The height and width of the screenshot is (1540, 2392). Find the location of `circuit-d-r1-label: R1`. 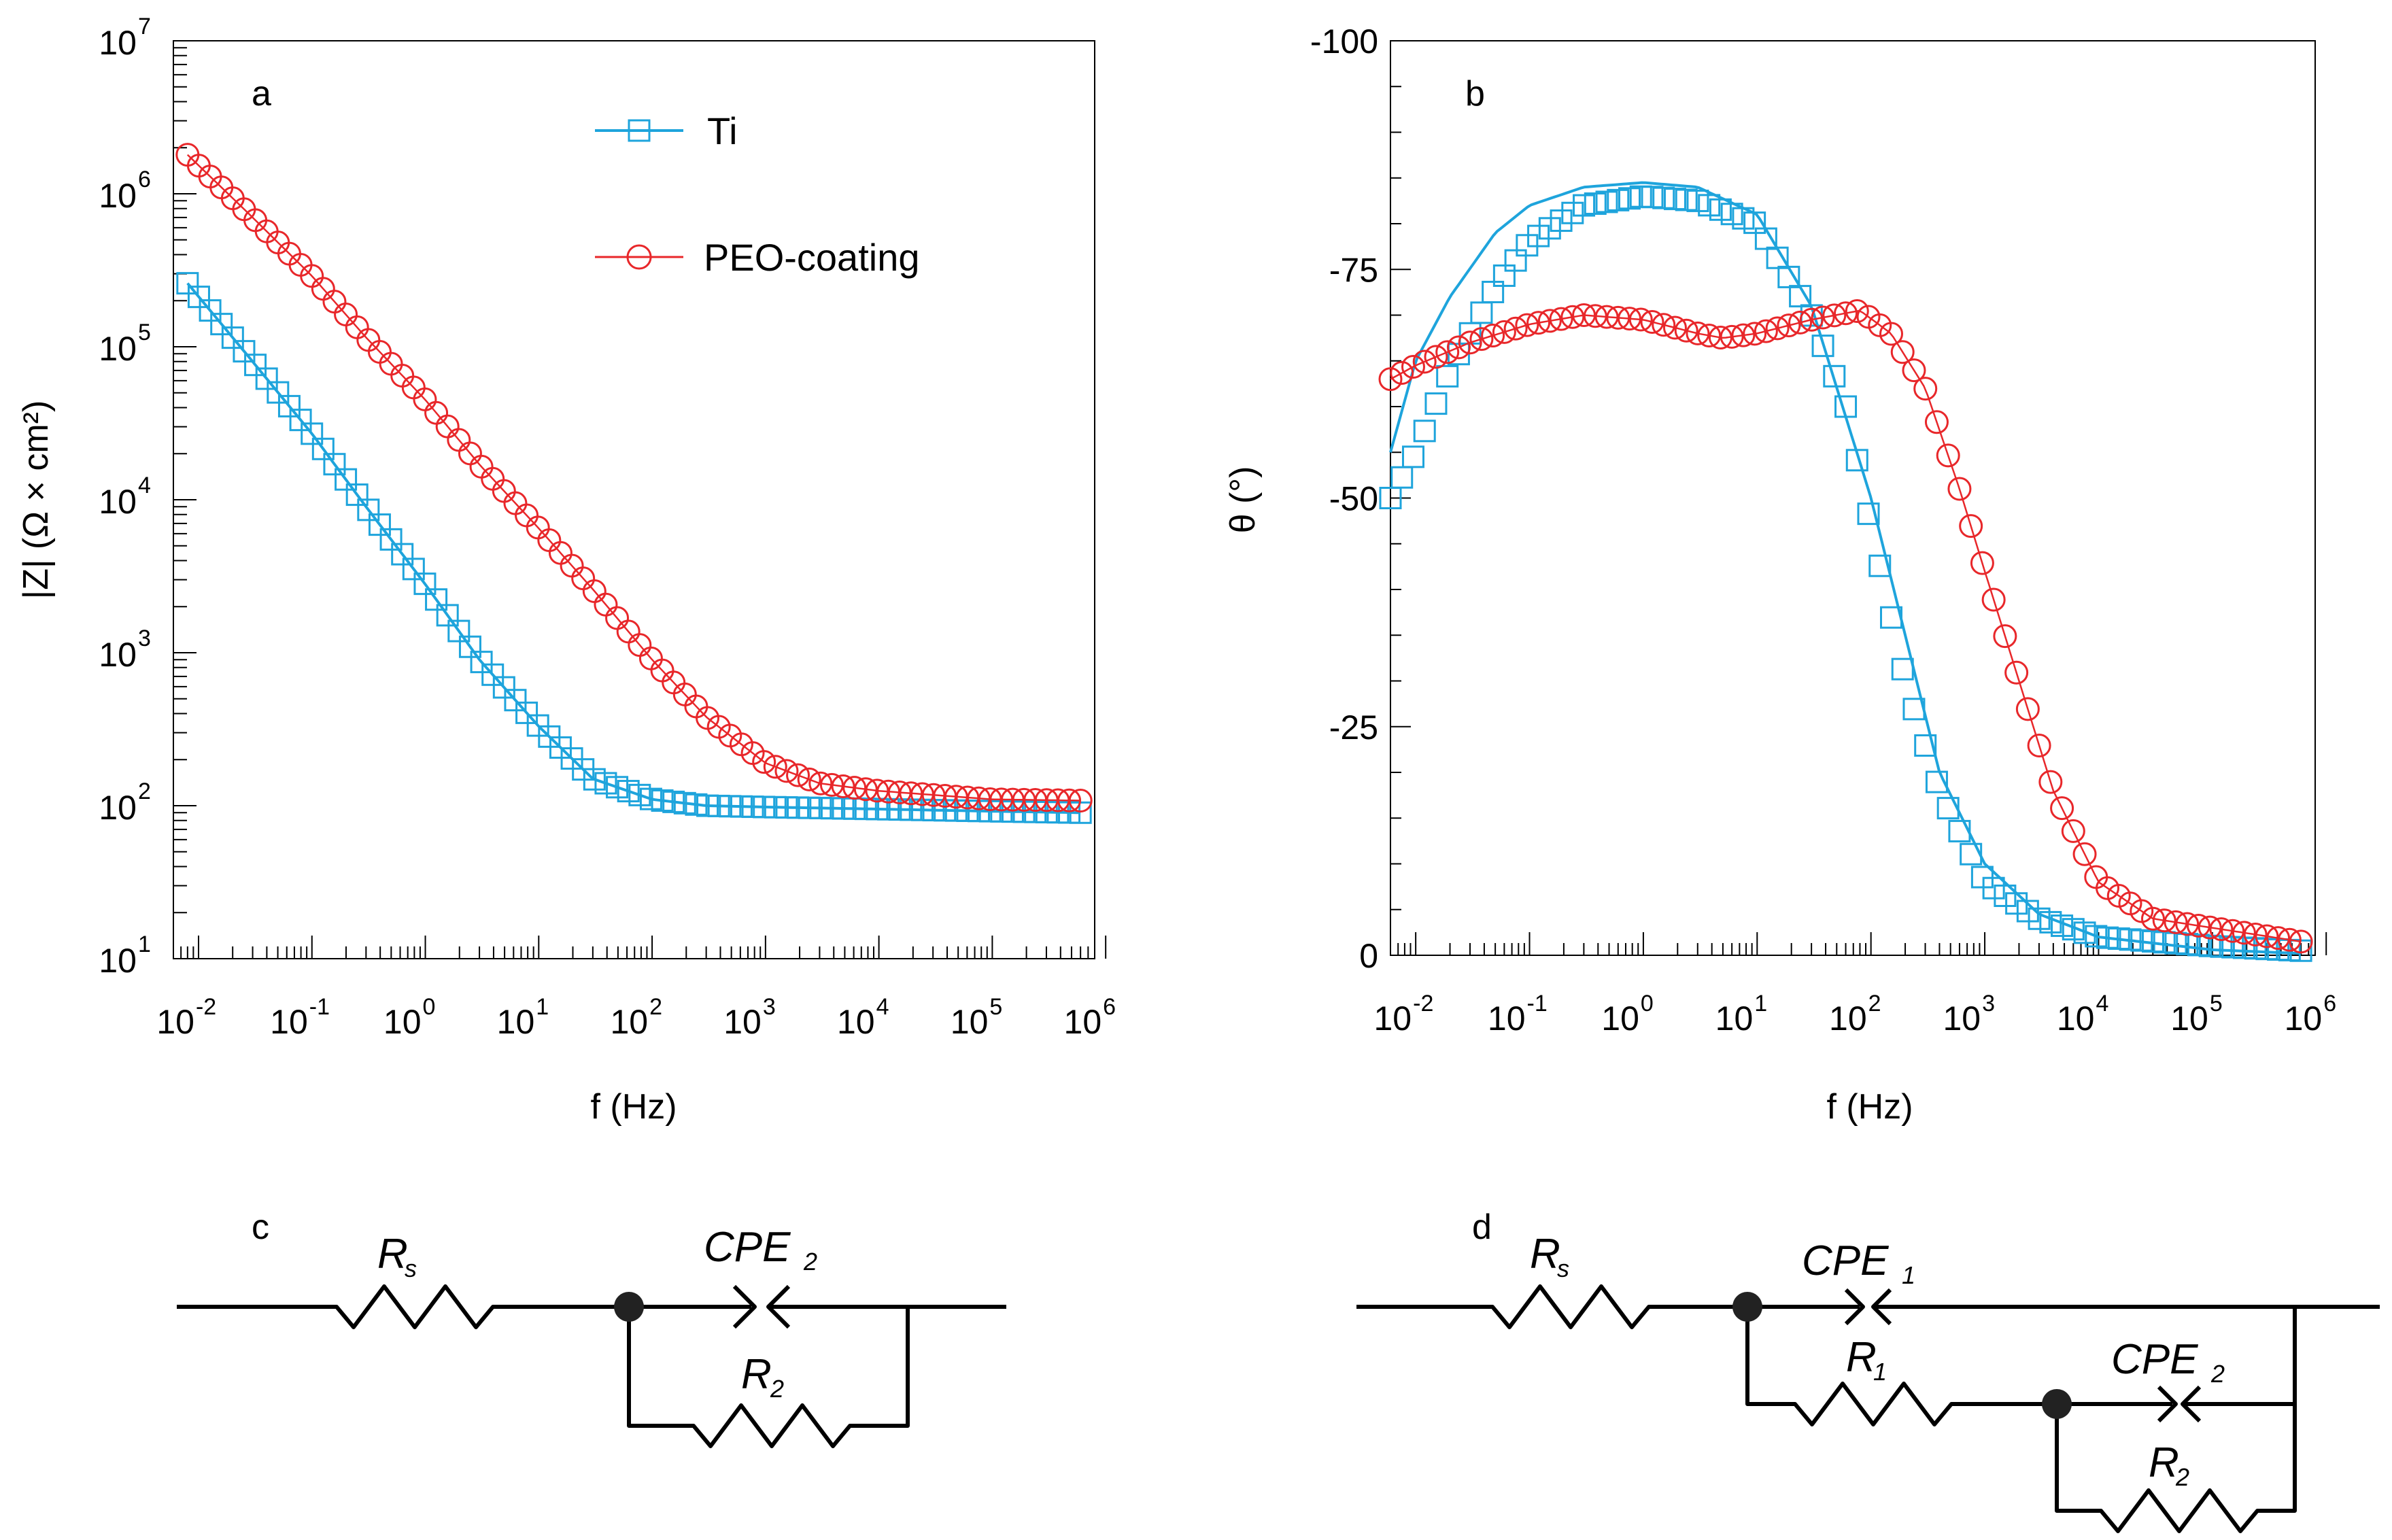

circuit-d-r1-label: R1 is located at coordinates (1866, 1360).